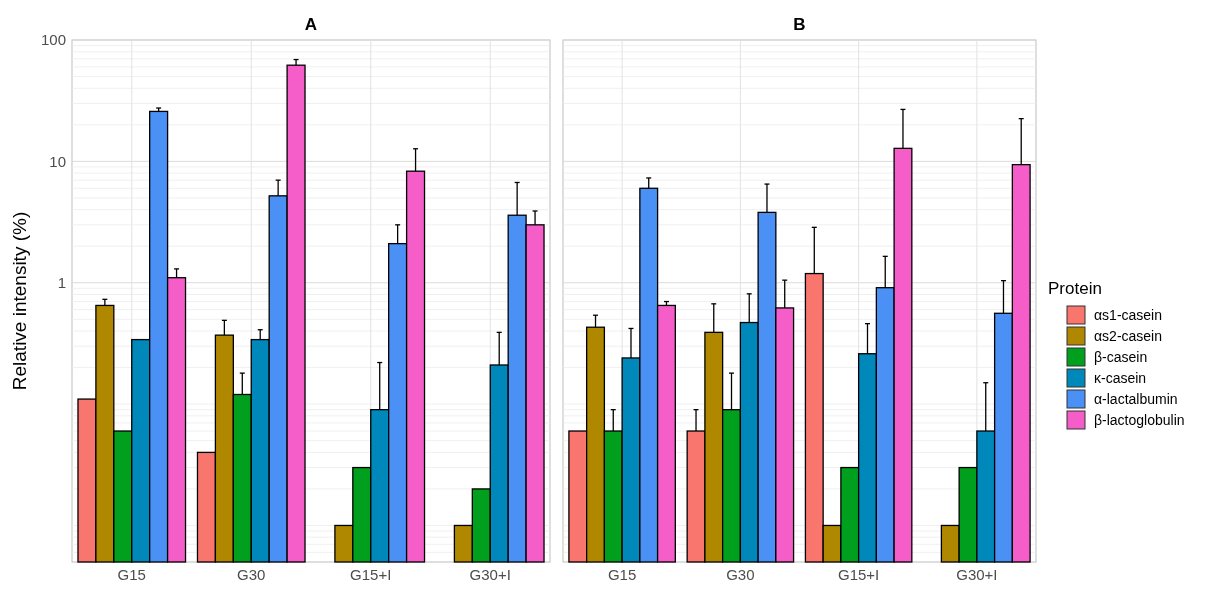  Describe the element at coordinates (1128, 335) in the screenshot. I see `legend-label: αs2-casein` at that location.